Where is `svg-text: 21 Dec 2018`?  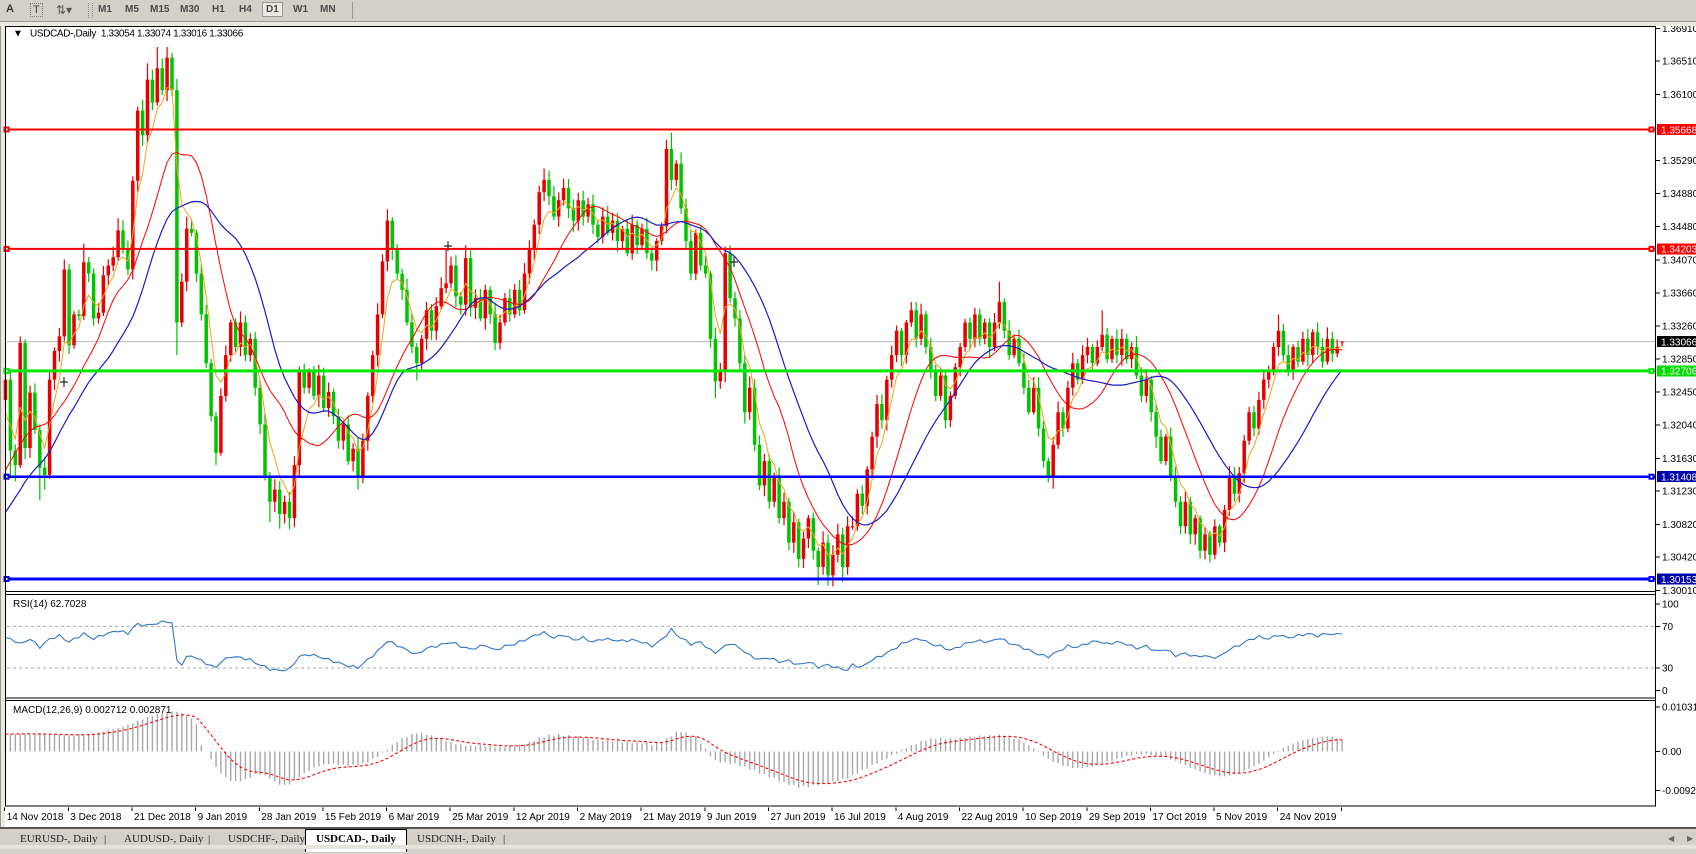 svg-text: 21 Dec 2018 is located at coordinates (162, 817).